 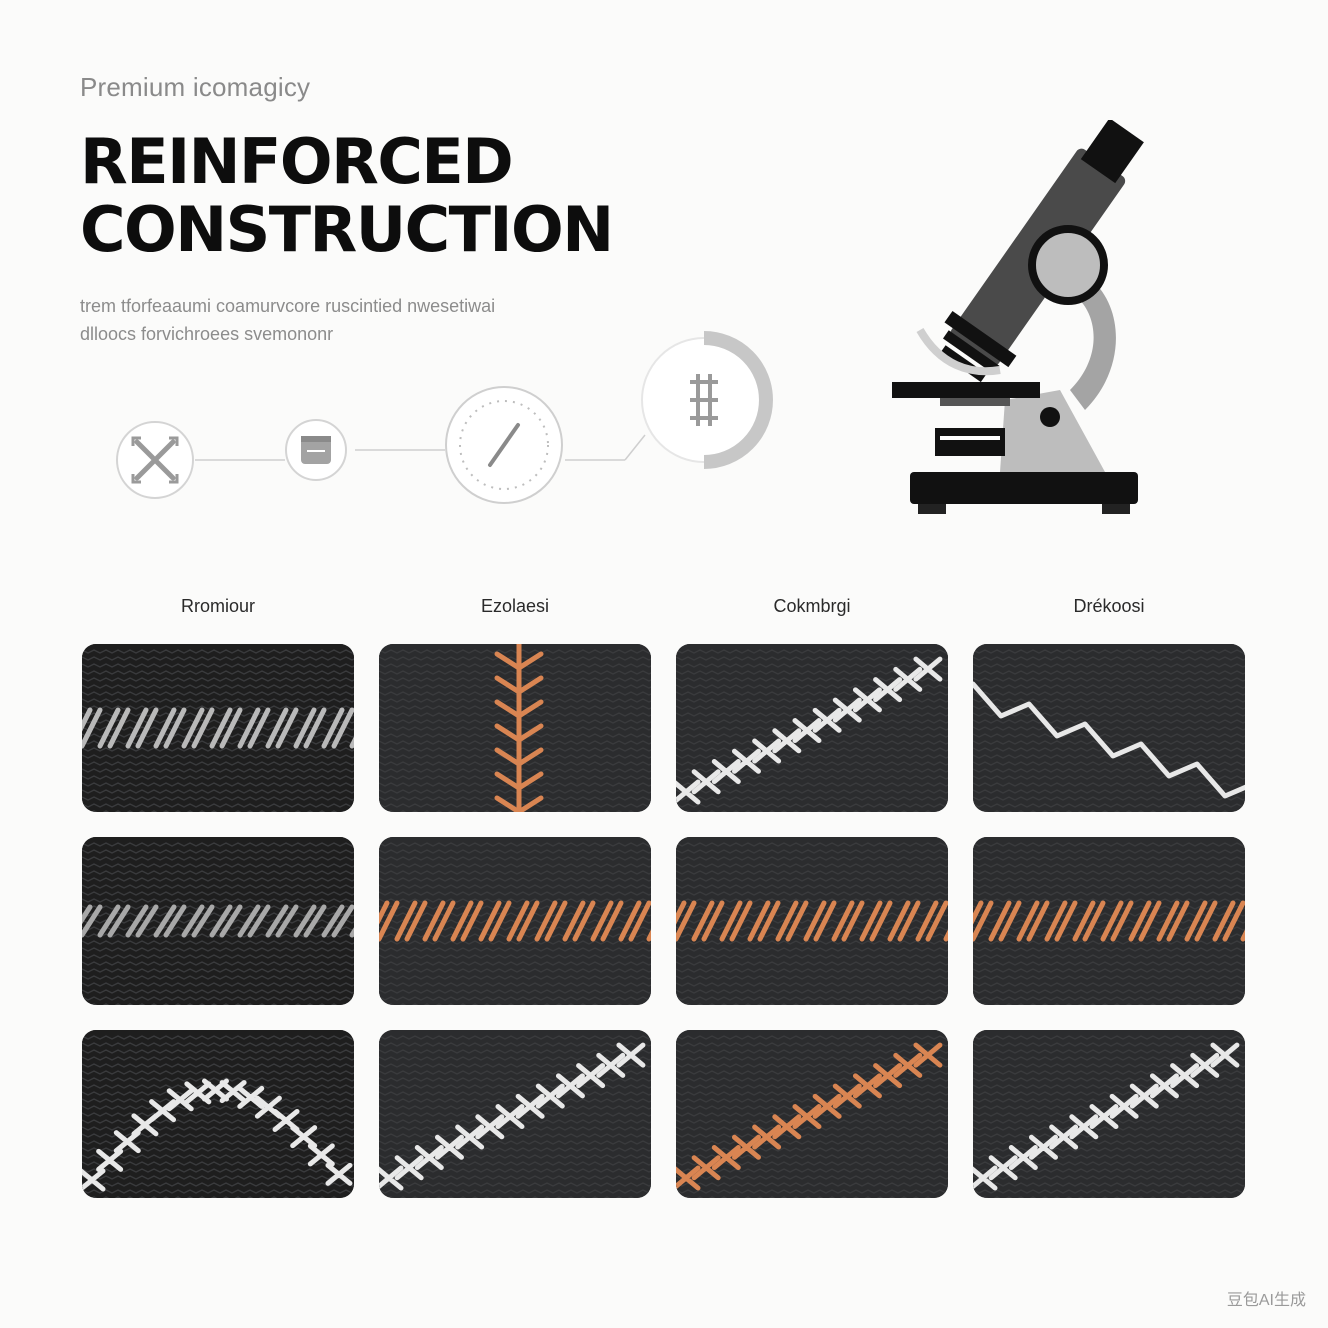 I want to click on stitch-gauge-icon, so click(x=707, y=400).